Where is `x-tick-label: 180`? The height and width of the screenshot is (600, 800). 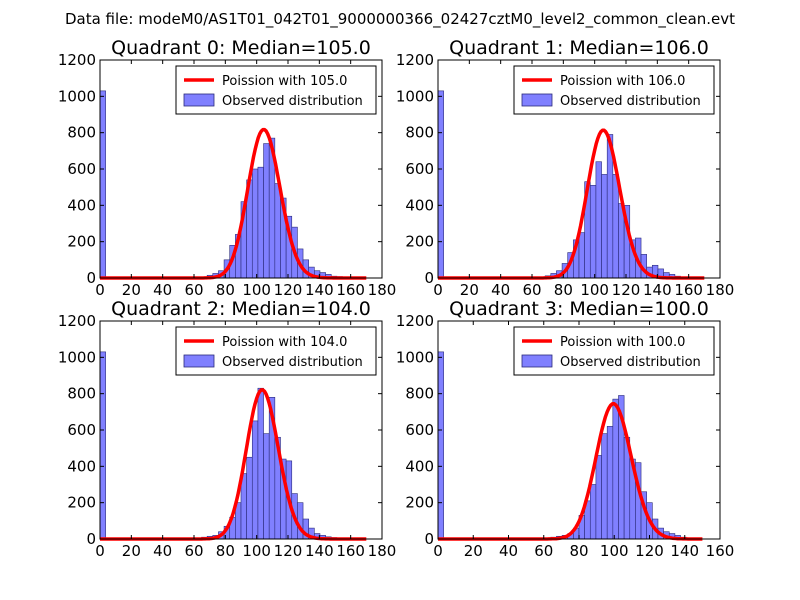 x-tick-label: 180 is located at coordinates (382, 290).